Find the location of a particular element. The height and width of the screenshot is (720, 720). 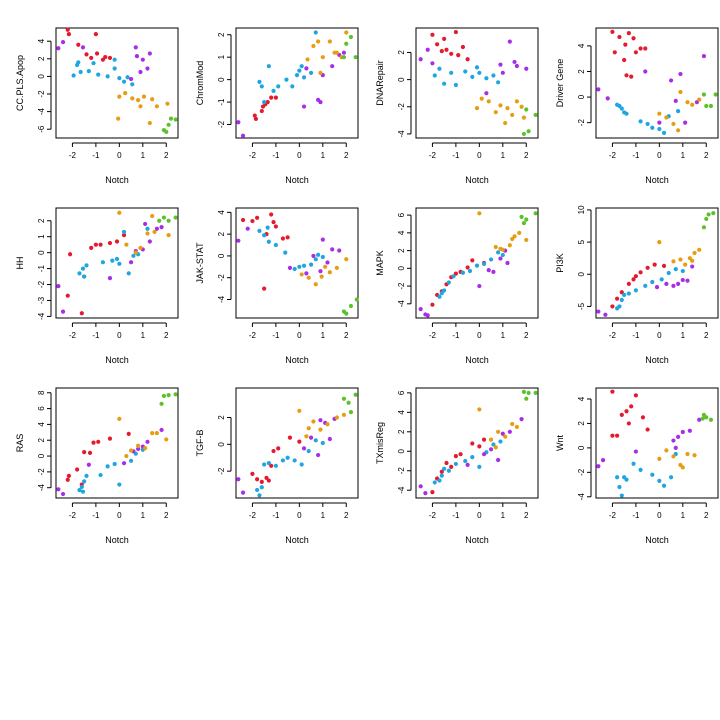

scatter-panel: -2 -1 0 1 2 -4 -2 0 2 4 6 Notch MAPK is located at coordinates (457, 286).